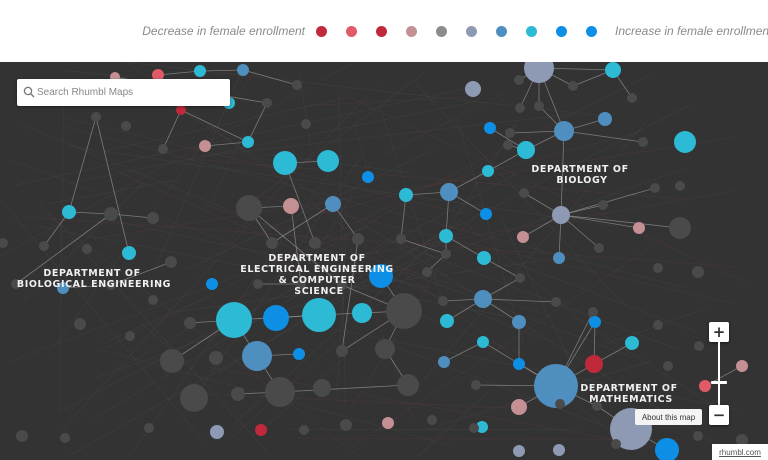 This screenshot has height=460, width=768. What do you see at coordinates (719, 382) in the screenshot?
I see `zoom-slider-handle` at bounding box center [719, 382].